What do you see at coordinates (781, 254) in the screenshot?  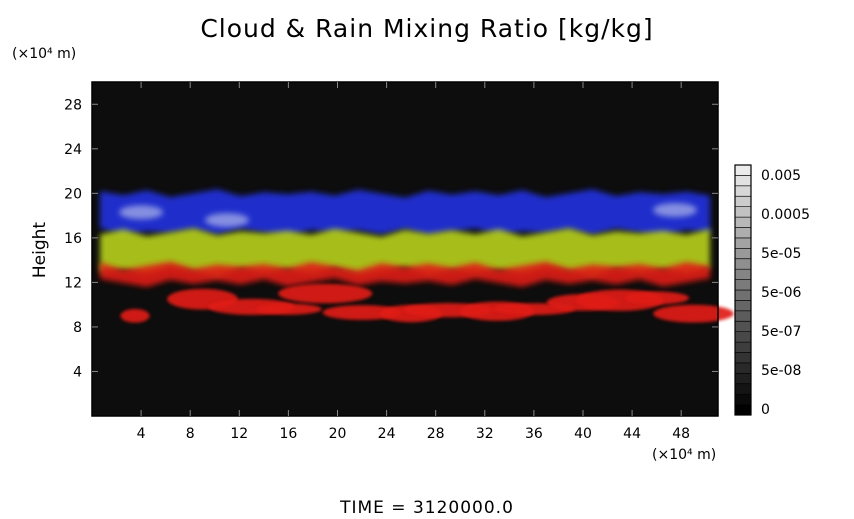 I see `colorbar-label: 5e-05` at bounding box center [781, 254].